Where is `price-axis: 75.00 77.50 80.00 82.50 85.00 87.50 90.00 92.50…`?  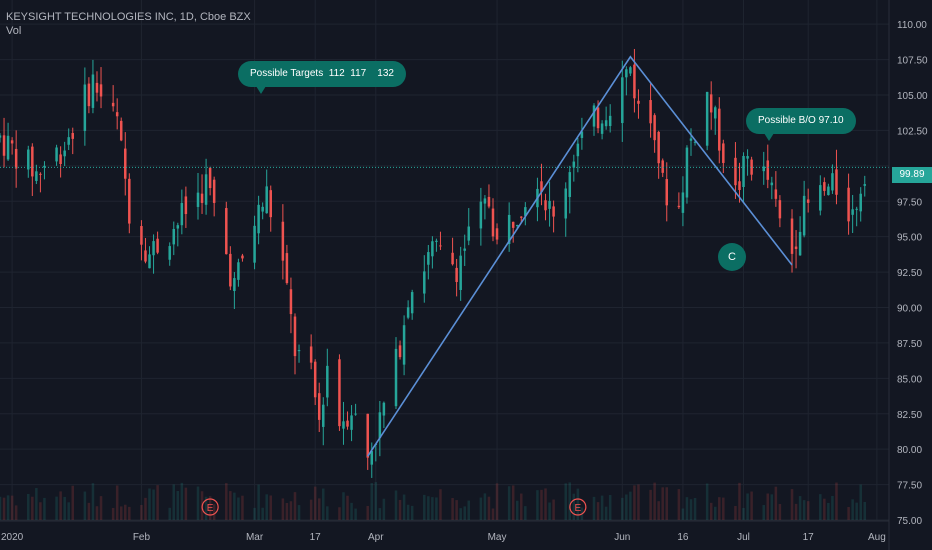 price-axis: 75.00 77.50 80.00 82.50 85.00 87.50 90.00 92.50… is located at coordinates (908, 275).